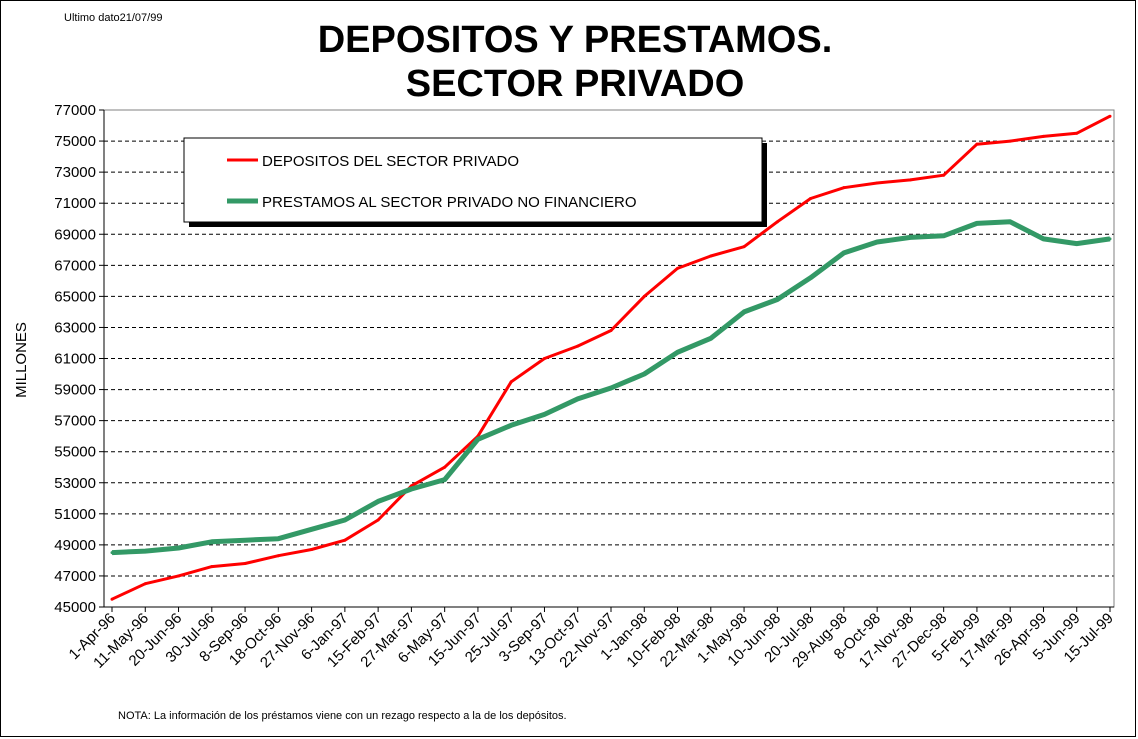 The image size is (1138, 739). Describe the element at coordinates (75, 483) in the screenshot. I see `y-tick-label: 53000` at that location.